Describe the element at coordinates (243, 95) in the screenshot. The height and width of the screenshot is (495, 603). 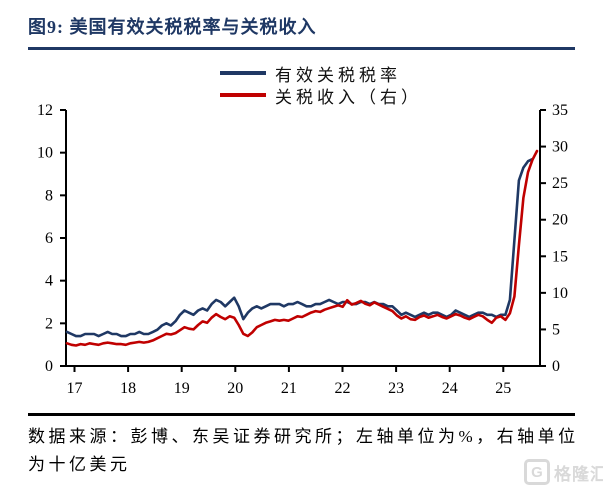
I see `revenue-line-swatch` at that location.